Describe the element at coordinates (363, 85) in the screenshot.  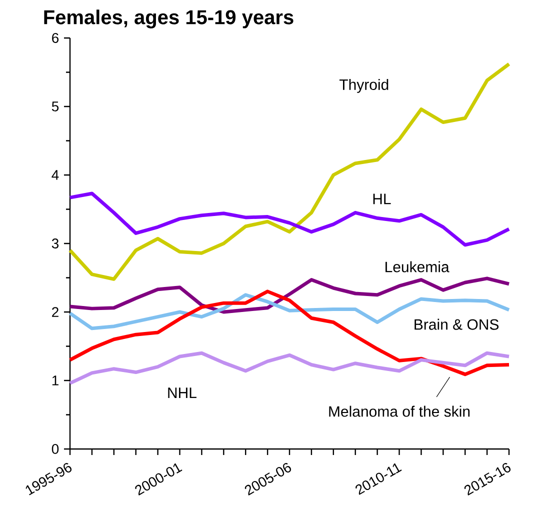
I see `text: Thyroid` at that location.